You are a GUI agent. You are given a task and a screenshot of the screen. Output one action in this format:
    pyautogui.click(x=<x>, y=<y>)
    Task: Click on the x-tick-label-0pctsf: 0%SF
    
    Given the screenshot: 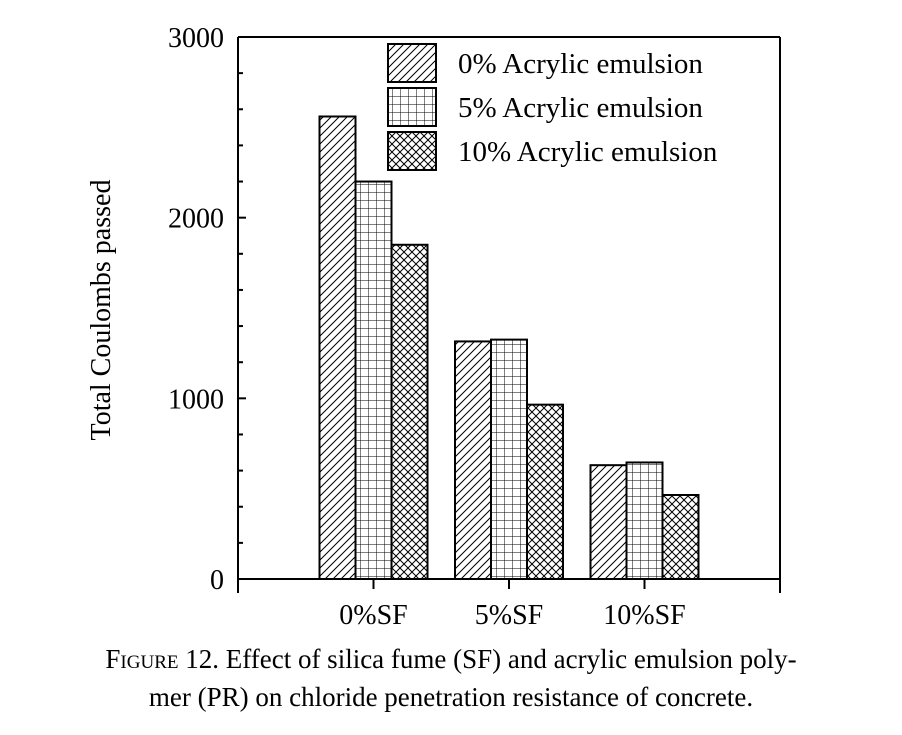 What is the action you would take?
    pyautogui.click(x=373, y=615)
    